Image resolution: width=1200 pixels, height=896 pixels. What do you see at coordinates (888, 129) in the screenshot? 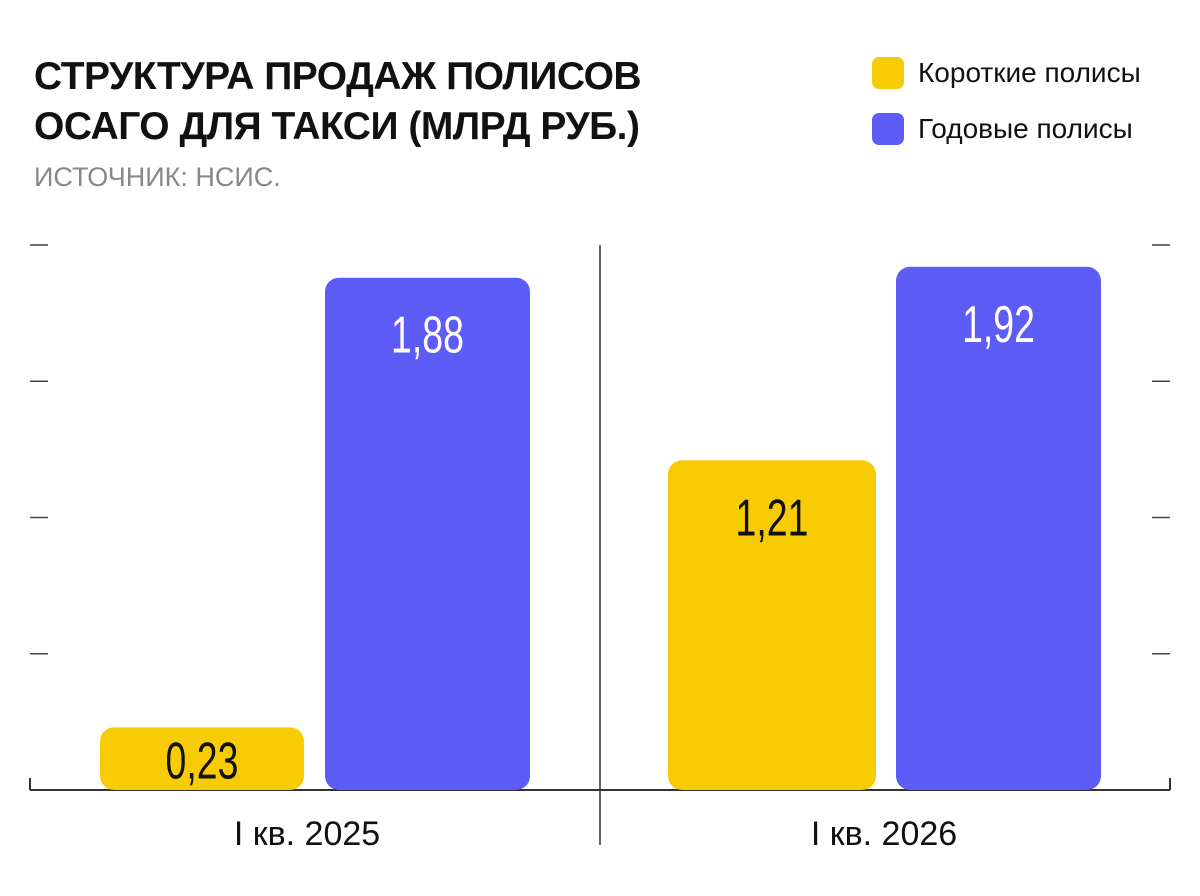
I see `legend-swatch-annual` at bounding box center [888, 129].